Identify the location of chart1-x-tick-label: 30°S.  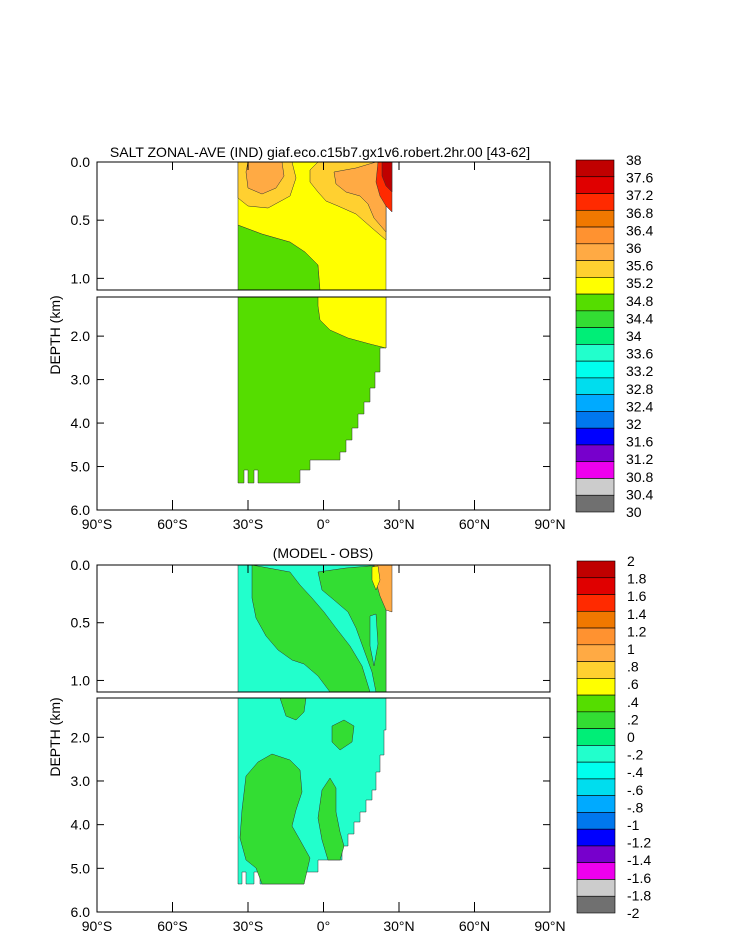
(248, 524).